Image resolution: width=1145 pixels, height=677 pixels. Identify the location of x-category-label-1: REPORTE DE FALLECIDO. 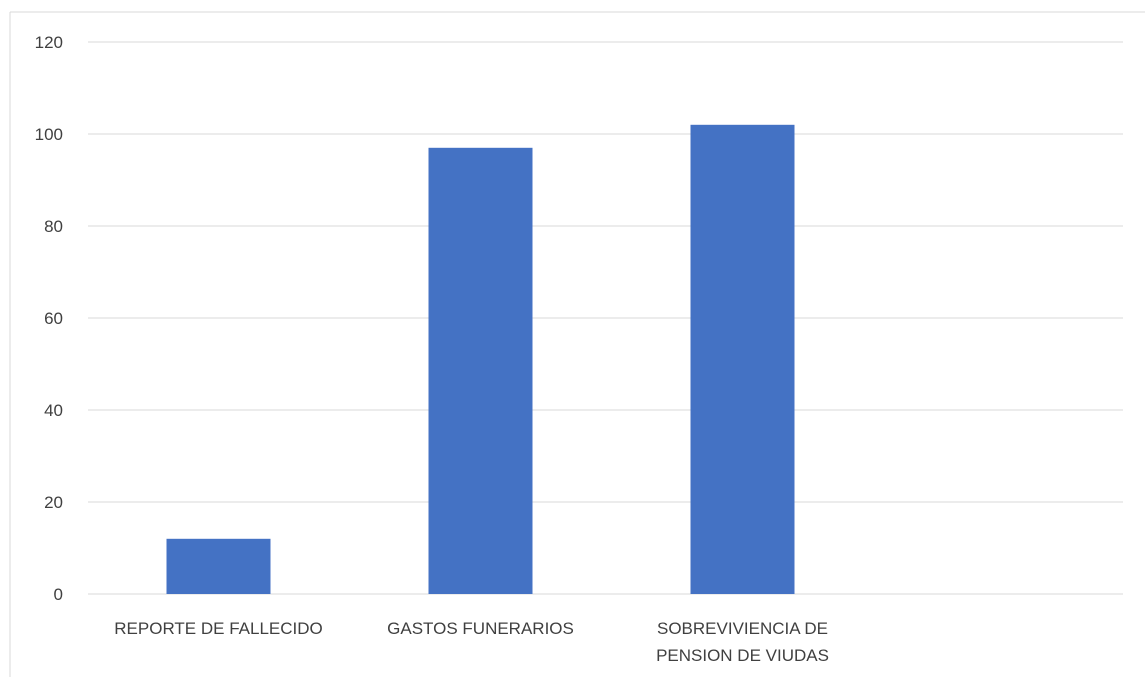
(218, 628).